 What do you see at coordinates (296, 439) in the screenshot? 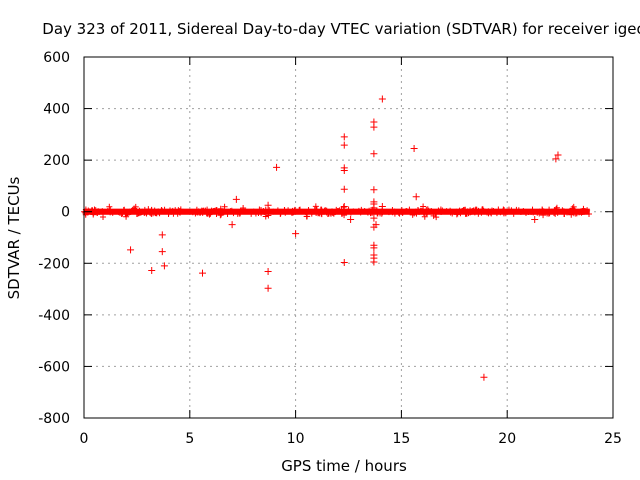
I see `x-tick-label: 10` at bounding box center [296, 439].